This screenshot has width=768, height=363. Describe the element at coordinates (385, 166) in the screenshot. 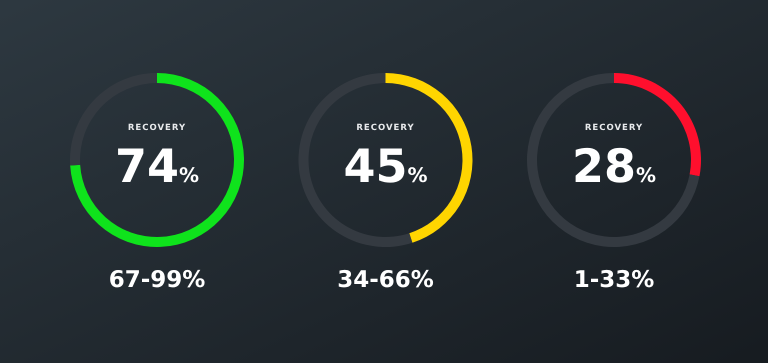

I see `text: 45%` at that location.